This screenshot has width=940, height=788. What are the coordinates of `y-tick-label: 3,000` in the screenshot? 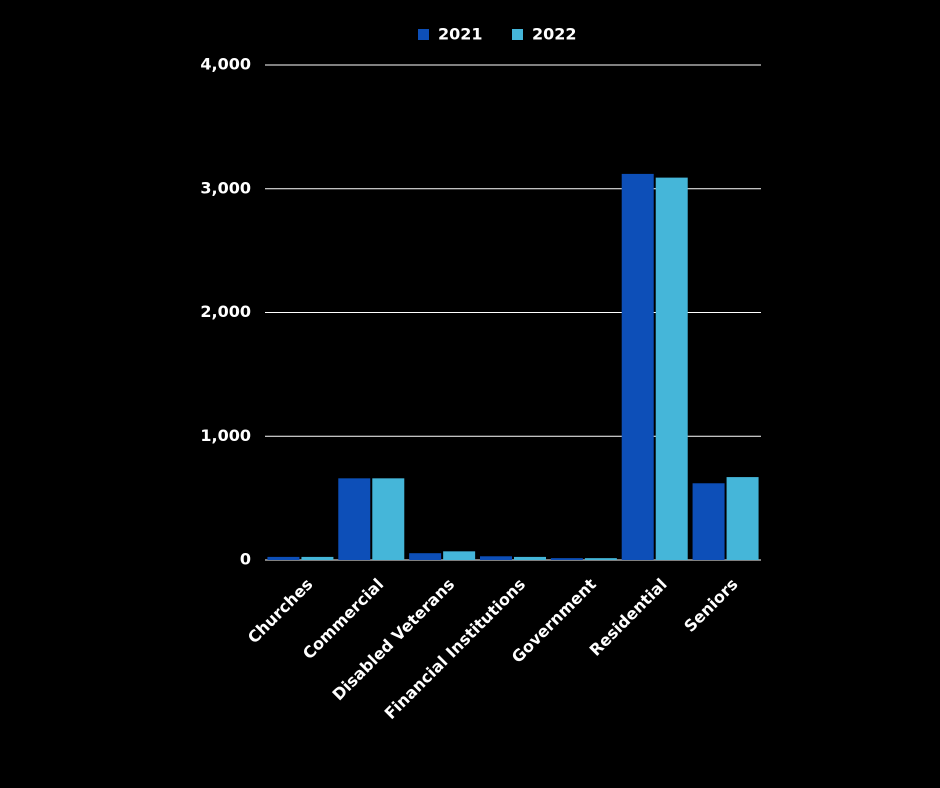 It's located at (225, 187).